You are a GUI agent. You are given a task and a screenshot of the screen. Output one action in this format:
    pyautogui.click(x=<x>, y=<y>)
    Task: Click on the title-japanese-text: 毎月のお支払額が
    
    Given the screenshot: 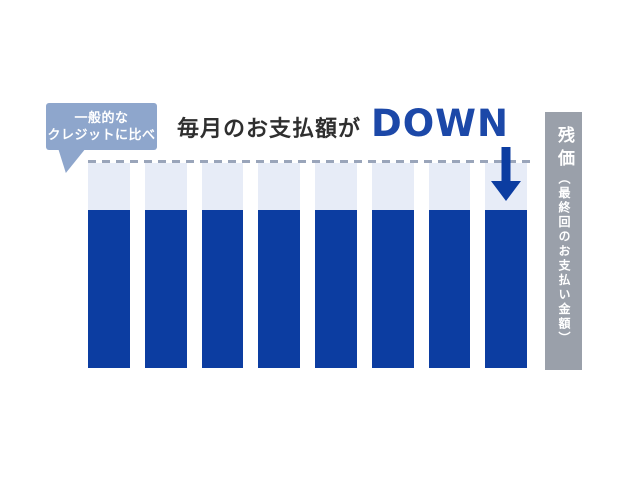 What is the action you would take?
    pyautogui.click(x=269, y=129)
    